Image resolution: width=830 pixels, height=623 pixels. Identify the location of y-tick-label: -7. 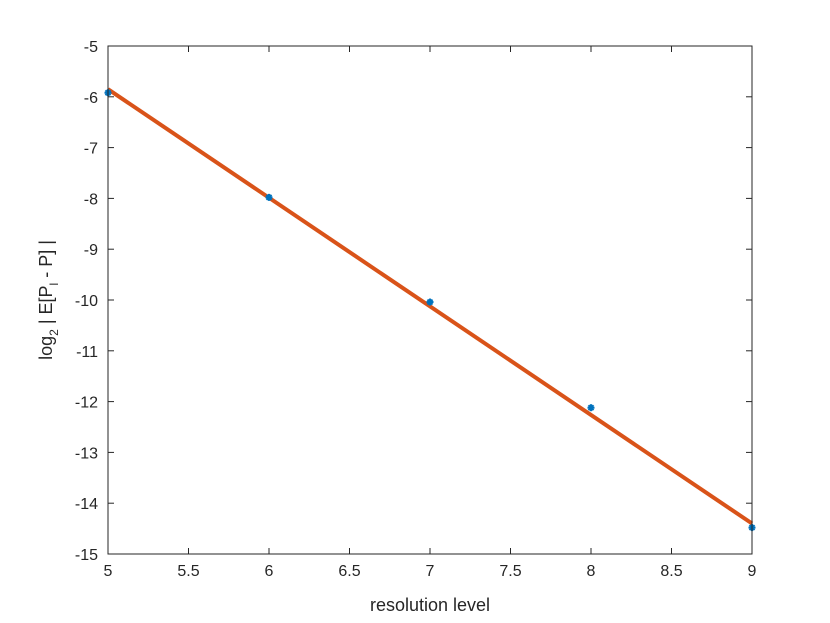
(91, 149).